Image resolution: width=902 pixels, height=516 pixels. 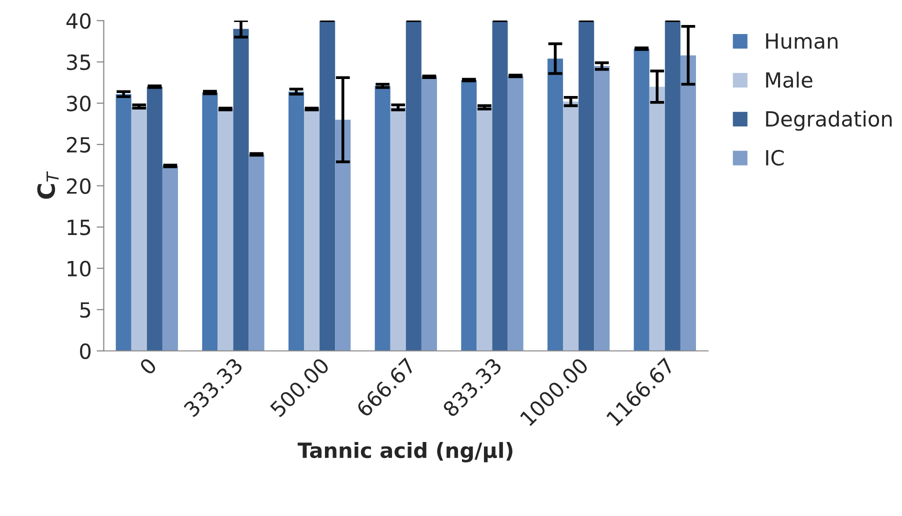 I want to click on legend-label: Human, so click(x=802, y=41).